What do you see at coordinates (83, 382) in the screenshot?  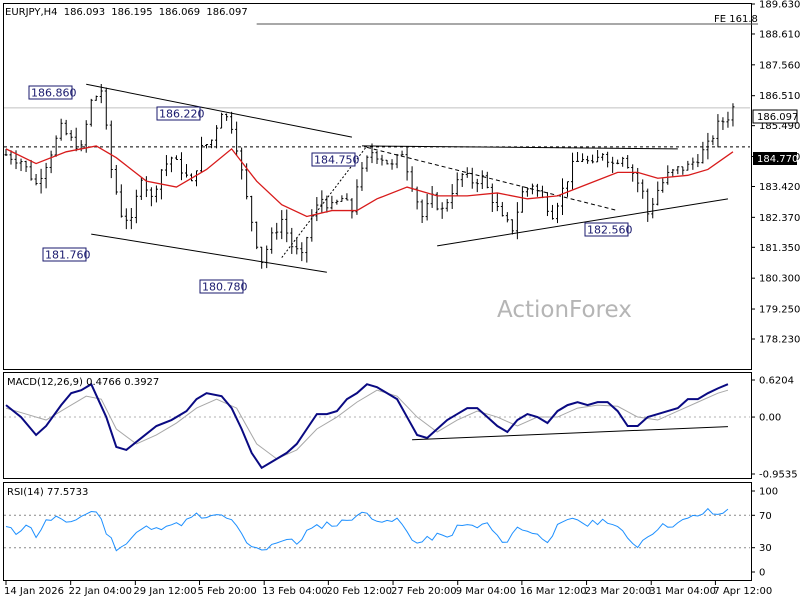 I see `macd-label: MACD(12,26,9) 0.4766 0.3927` at bounding box center [83, 382].